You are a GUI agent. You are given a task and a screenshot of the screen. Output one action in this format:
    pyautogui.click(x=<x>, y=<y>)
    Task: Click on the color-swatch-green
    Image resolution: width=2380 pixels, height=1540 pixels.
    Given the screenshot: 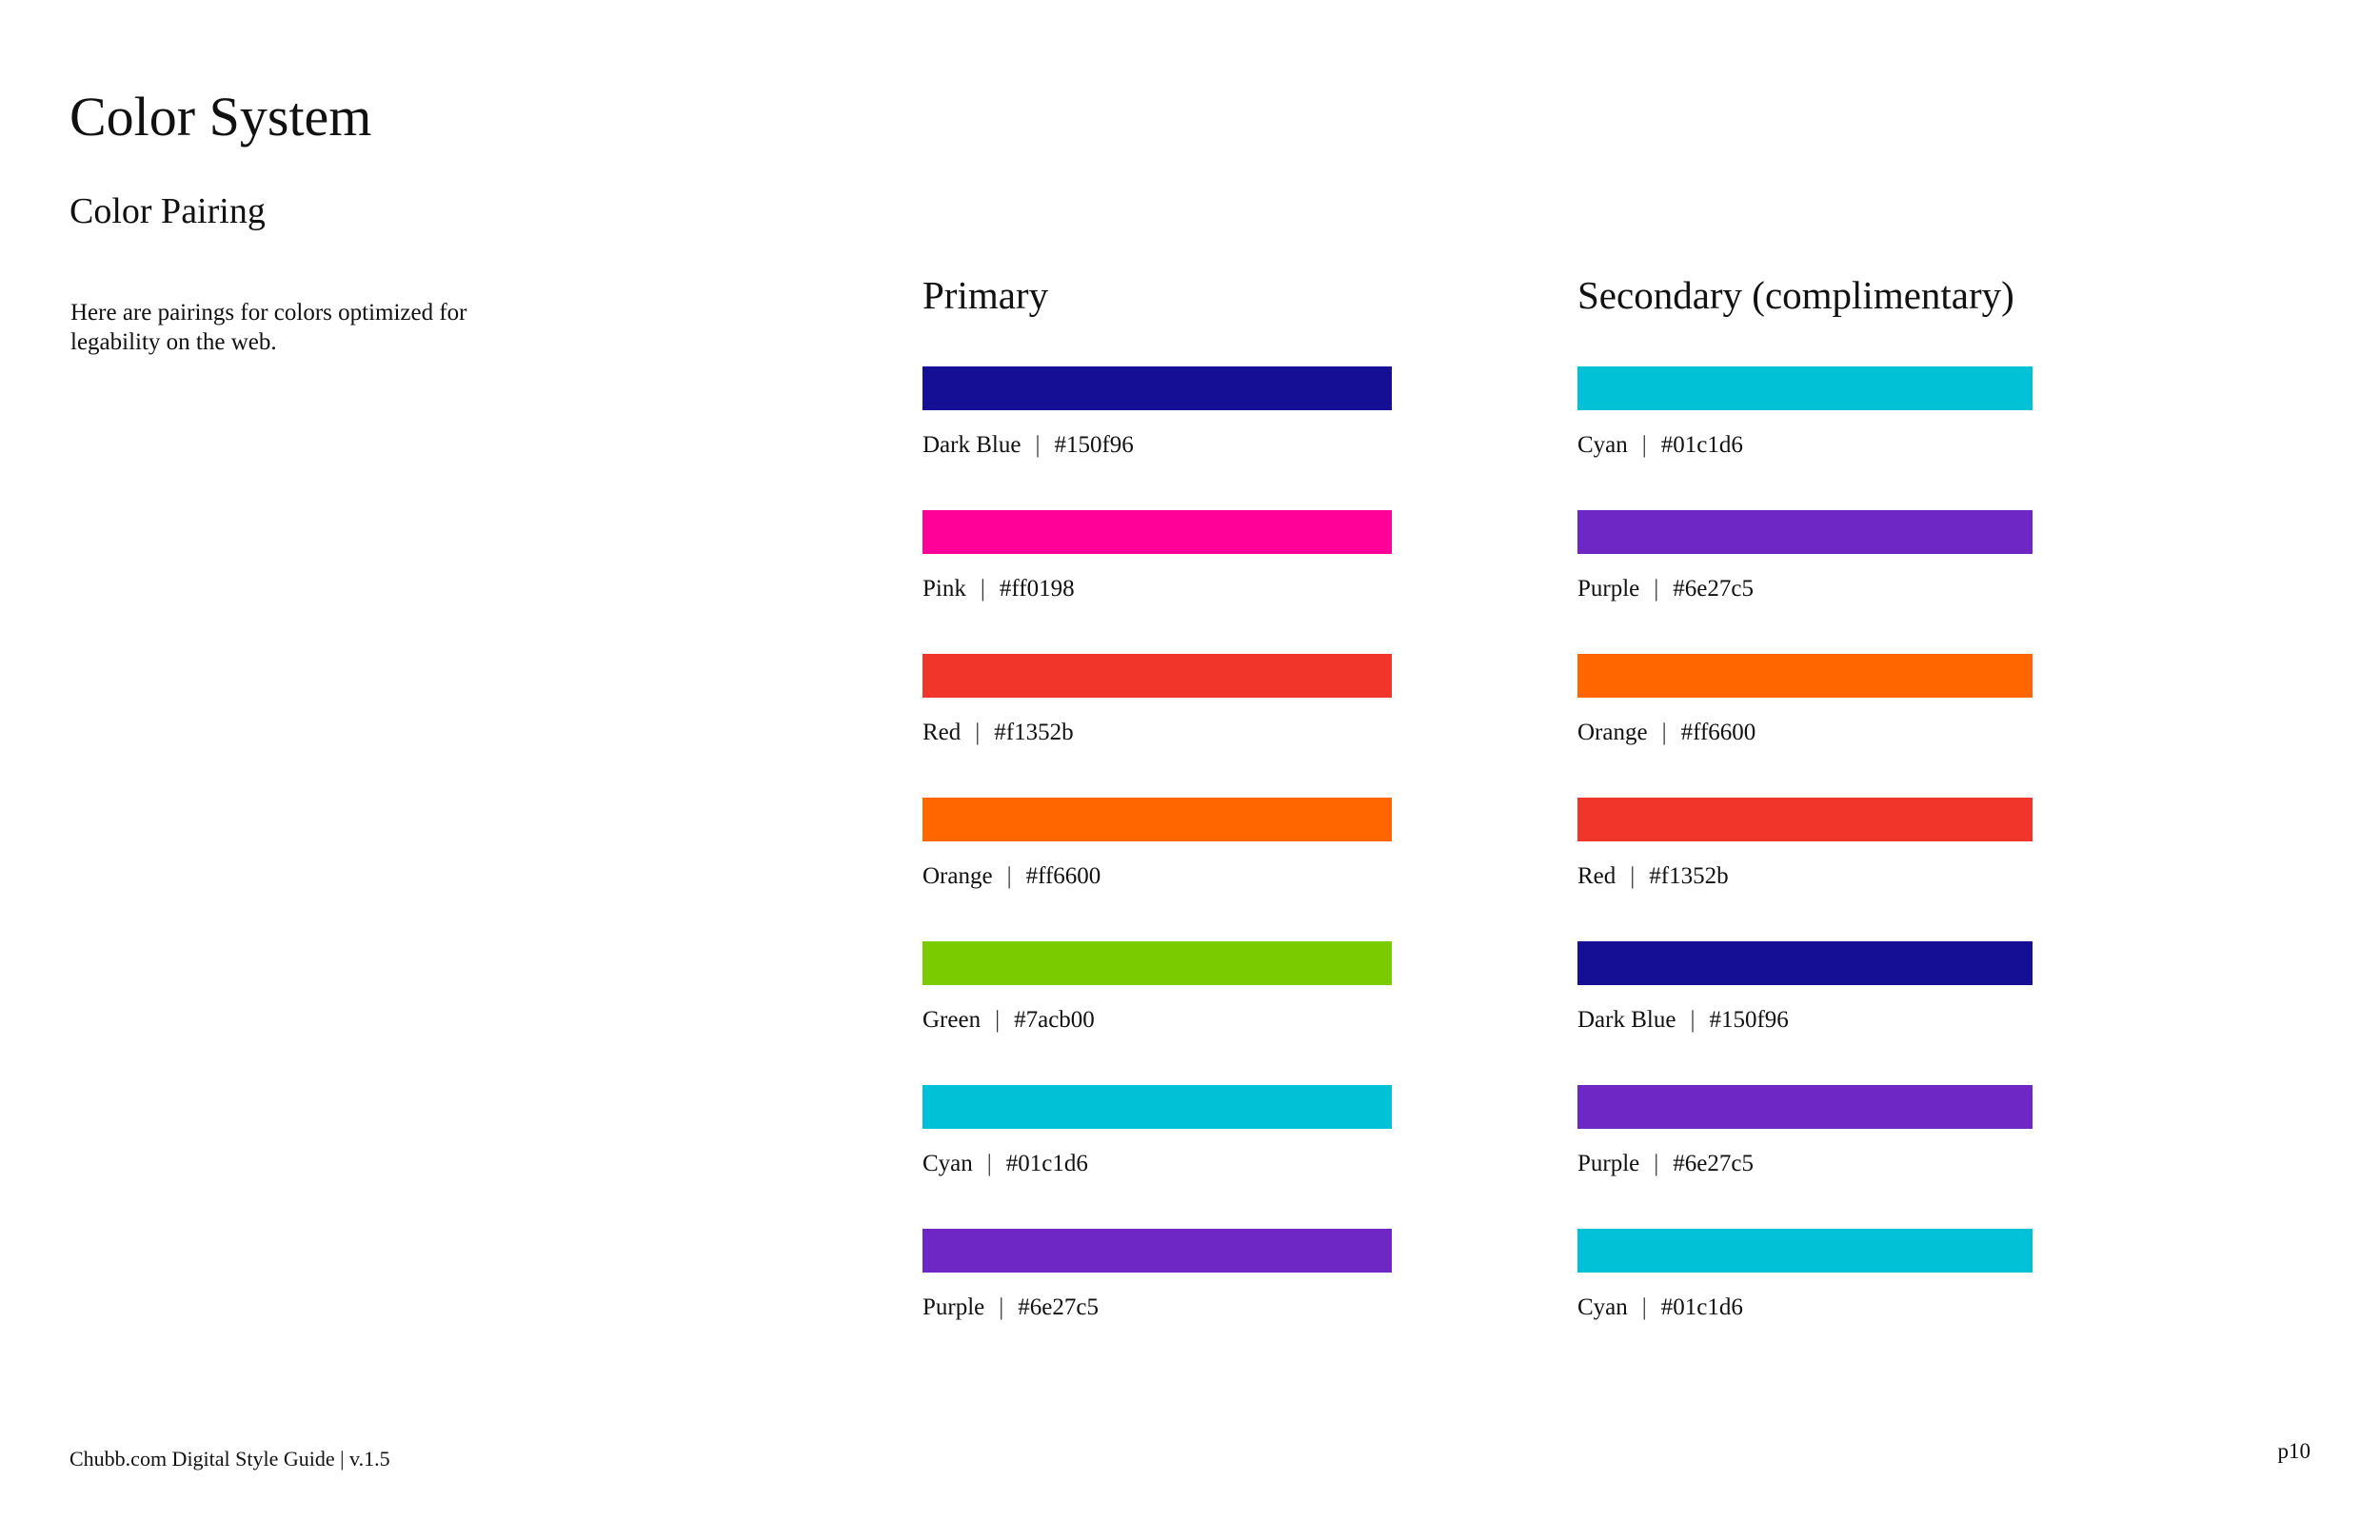 What is the action you would take?
    pyautogui.click(x=1157, y=963)
    